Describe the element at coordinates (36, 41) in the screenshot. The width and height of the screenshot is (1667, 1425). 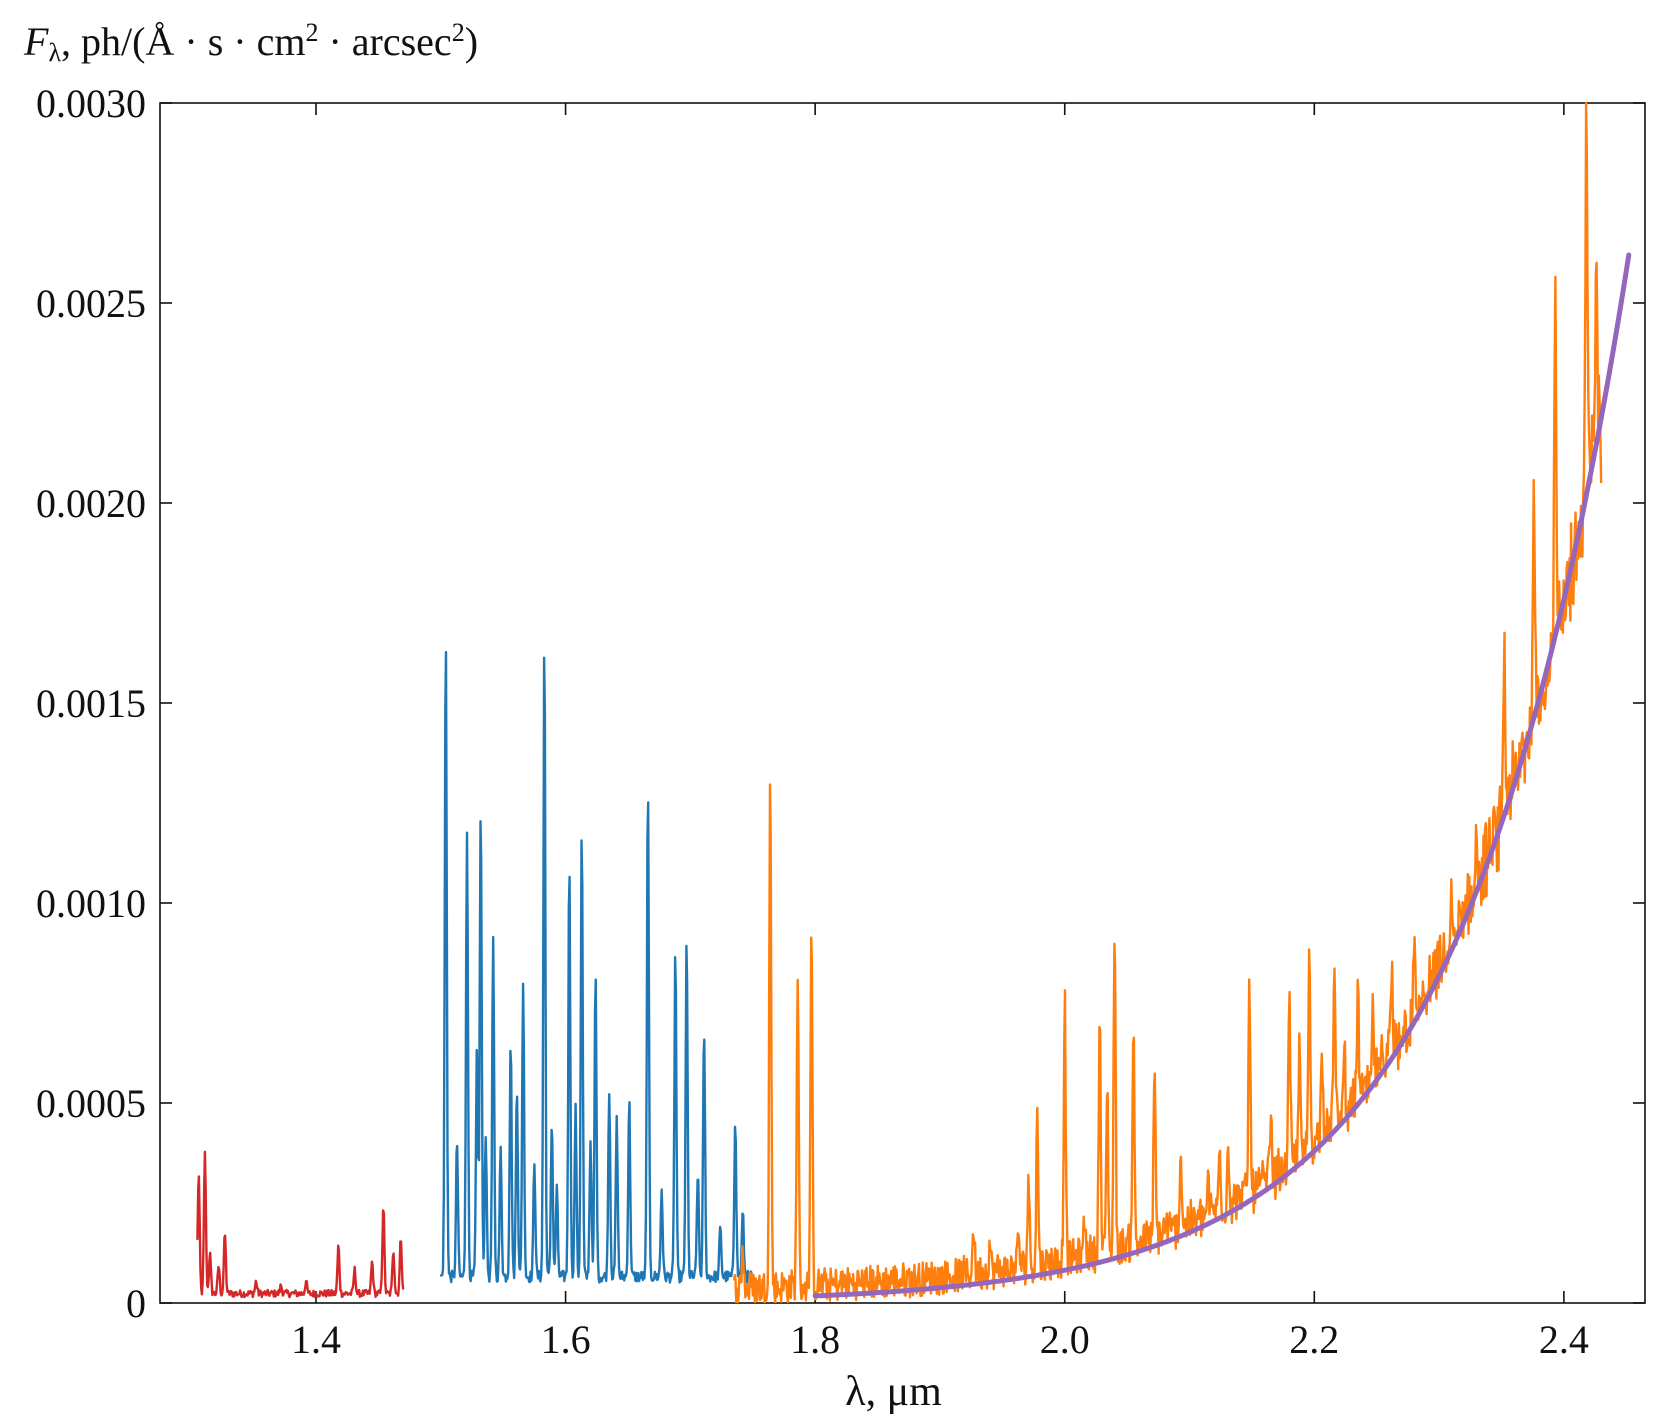
I see `y-axis-symbol: F` at that location.